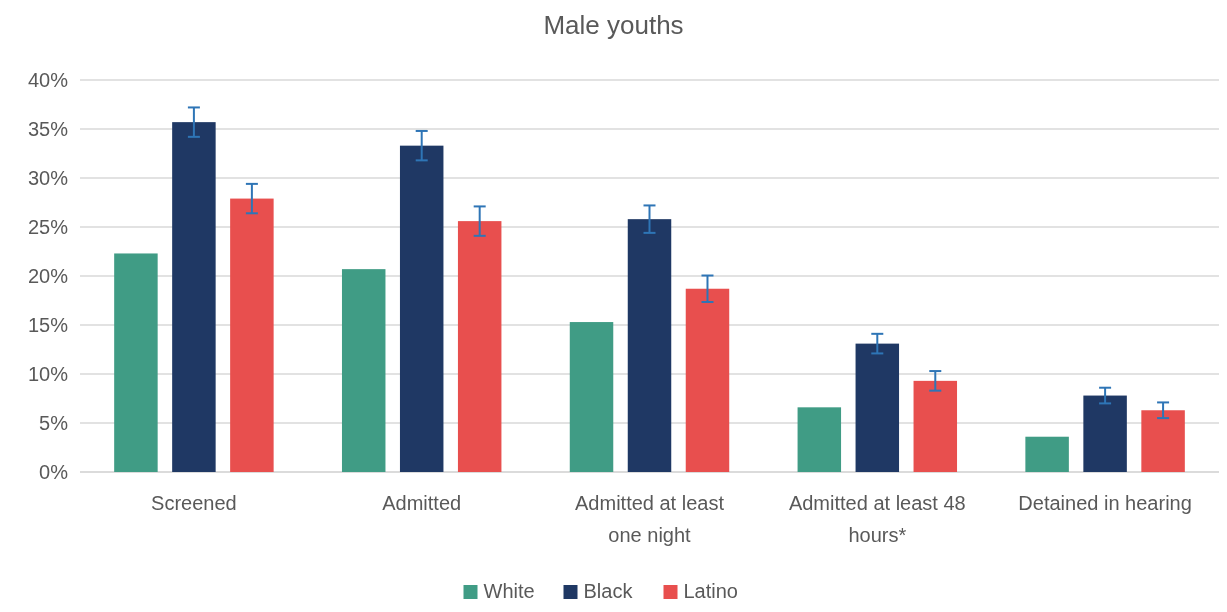  I want to click on y-tick-label: 5%, so click(54, 423).